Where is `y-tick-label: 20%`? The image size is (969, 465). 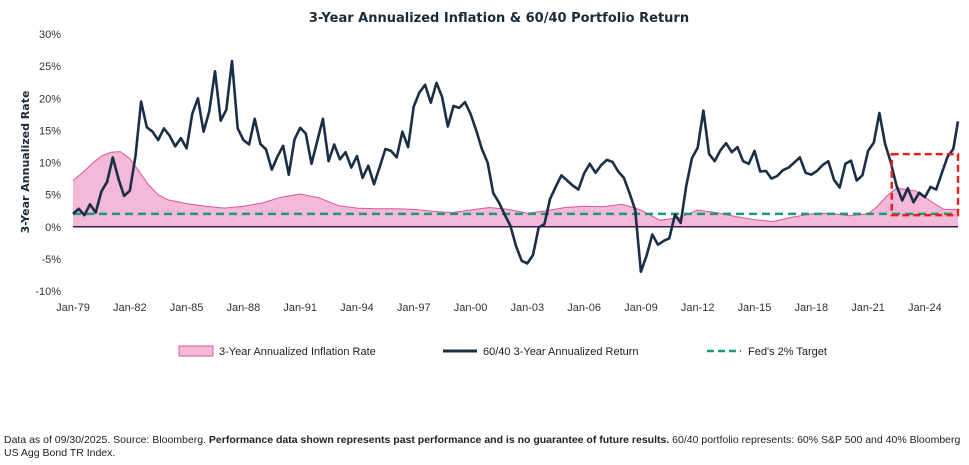
y-tick-label: 20% is located at coordinates (50, 99).